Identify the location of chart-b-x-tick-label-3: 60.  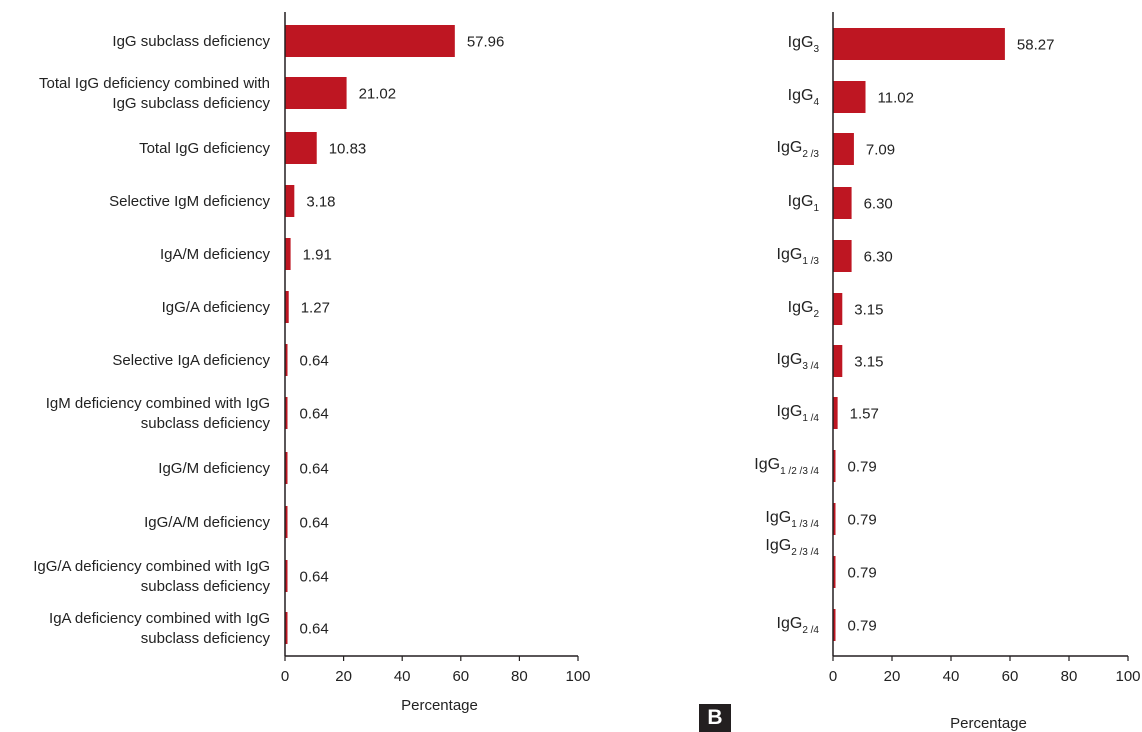
(1010, 676).